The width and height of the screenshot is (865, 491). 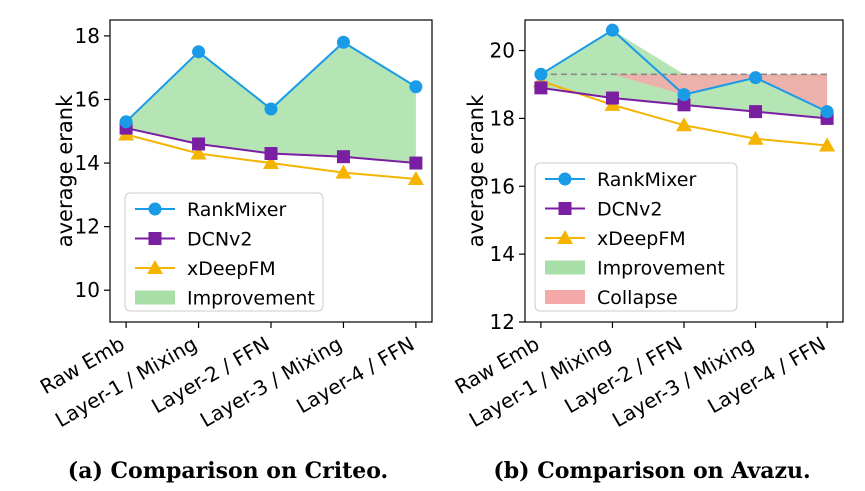 I want to click on legend: RankMixer DCNv2 xDeepFM Improvement, so click(x=224, y=252).